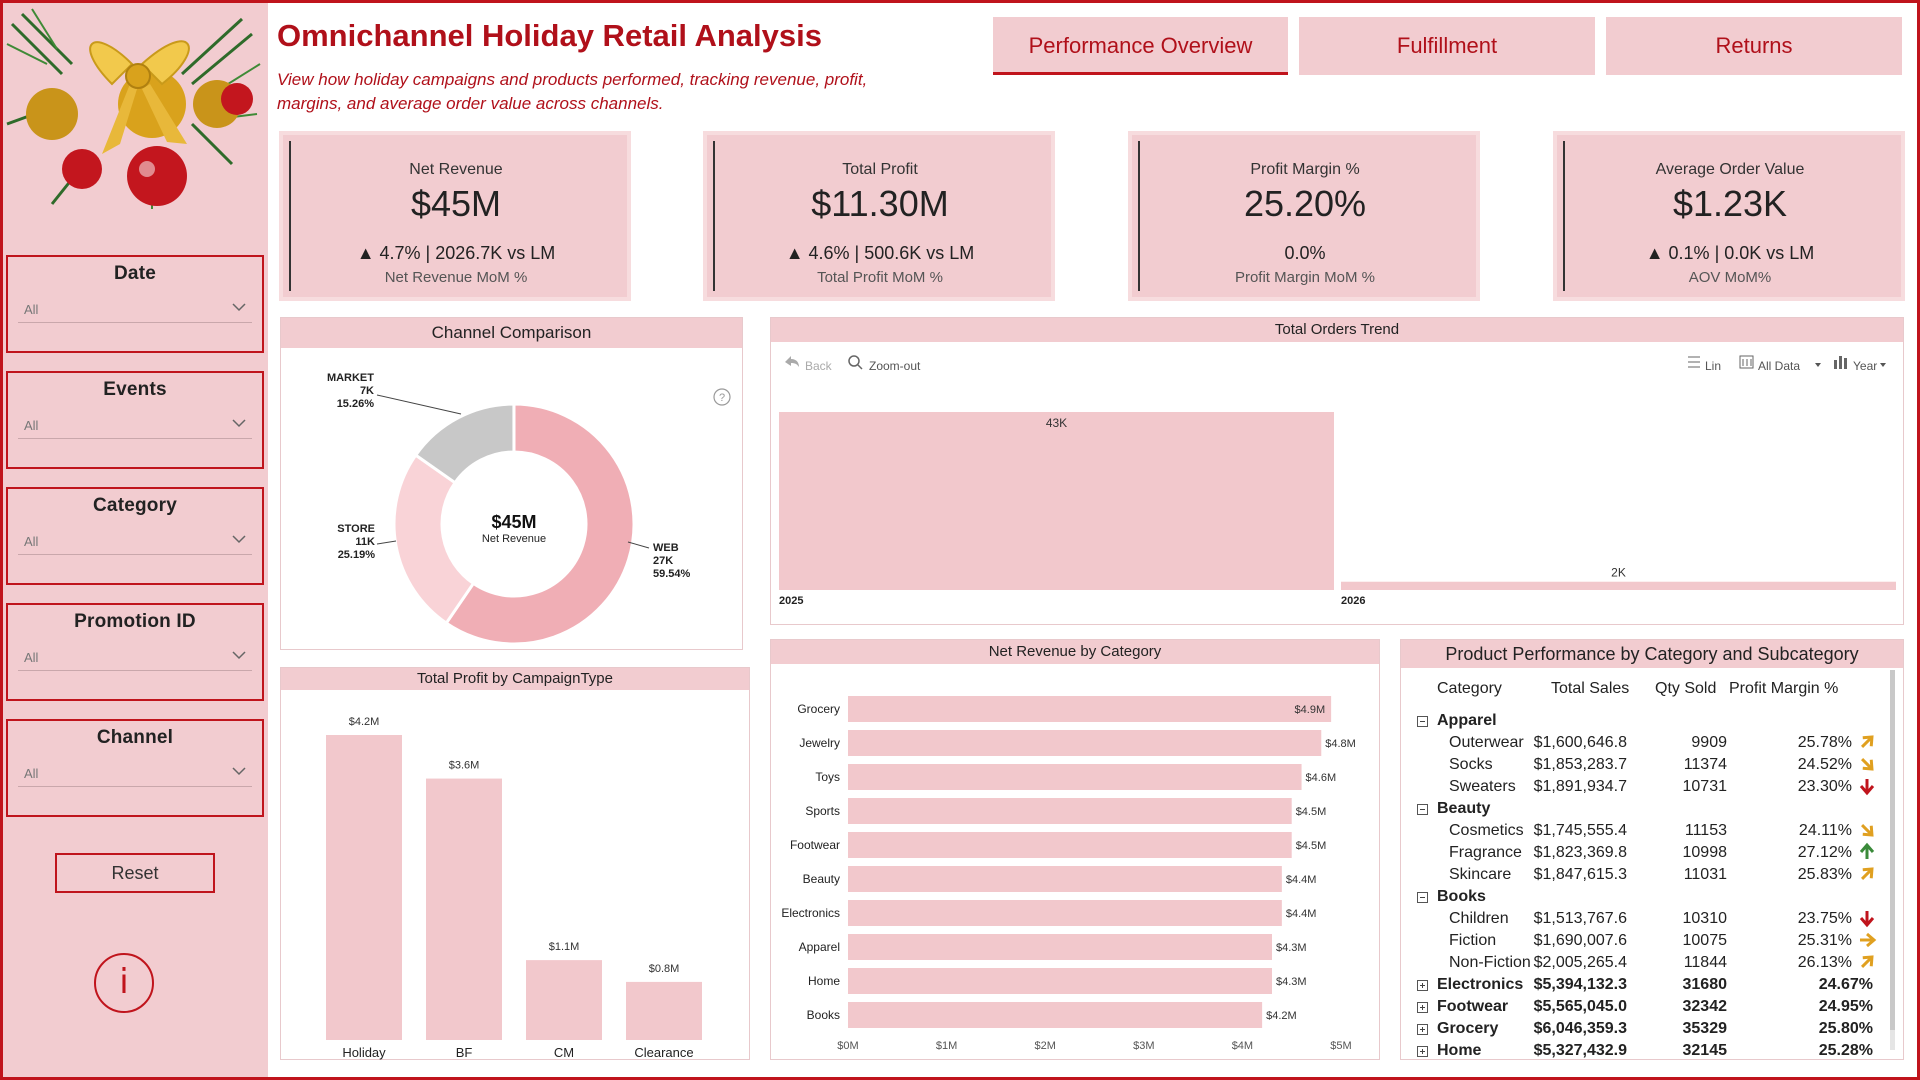 This screenshot has width=1920, height=1080. I want to click on category-bar-electronics, so click(1065, 913).